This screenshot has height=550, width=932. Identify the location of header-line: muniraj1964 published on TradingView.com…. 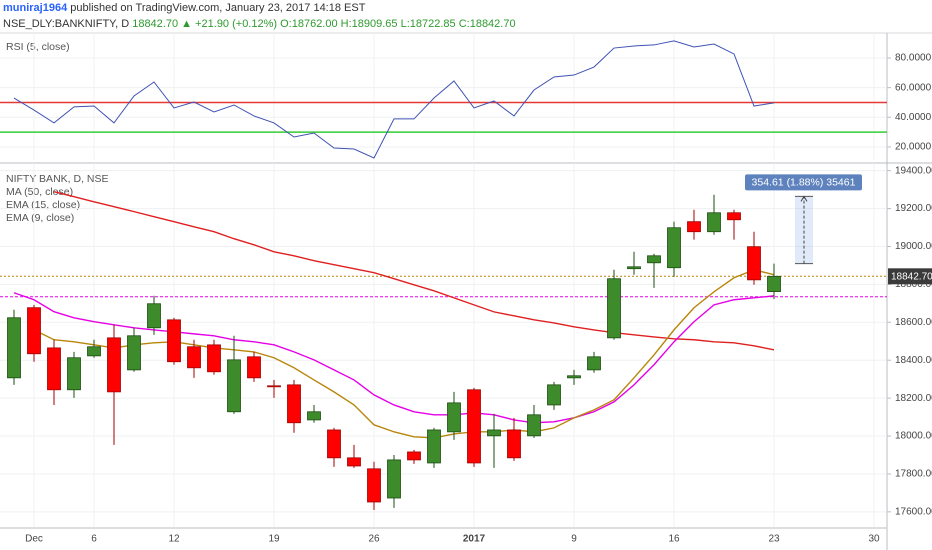
(259, 8).